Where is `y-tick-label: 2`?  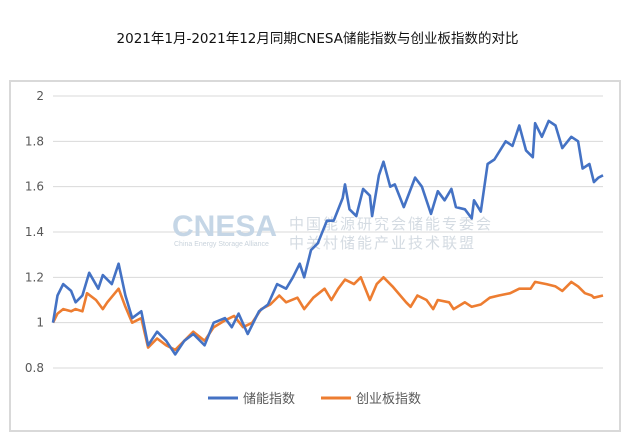
y-tick-label: 2 is located at coordinates (40, 96).